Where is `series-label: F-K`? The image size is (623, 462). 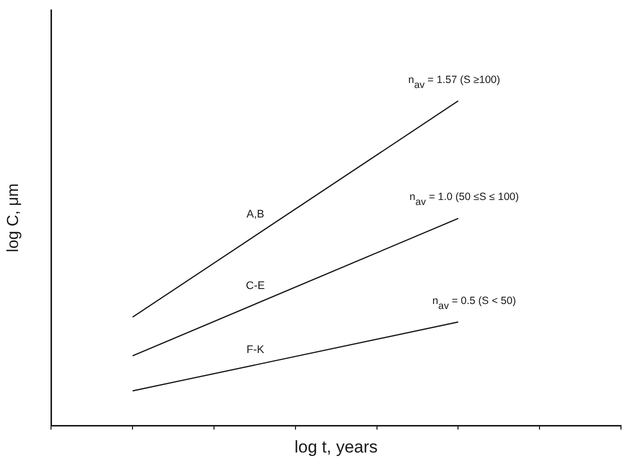
series-label: F-K is located at coordinates (255, 350).